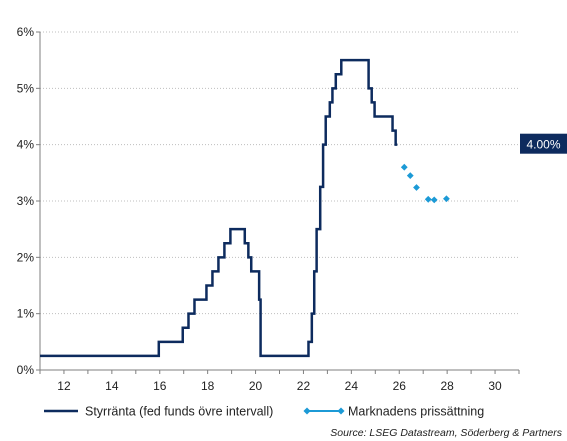 This screenshot has height=441, width=567. I want to click on callout-label: 4.00%, so click(543, 145).